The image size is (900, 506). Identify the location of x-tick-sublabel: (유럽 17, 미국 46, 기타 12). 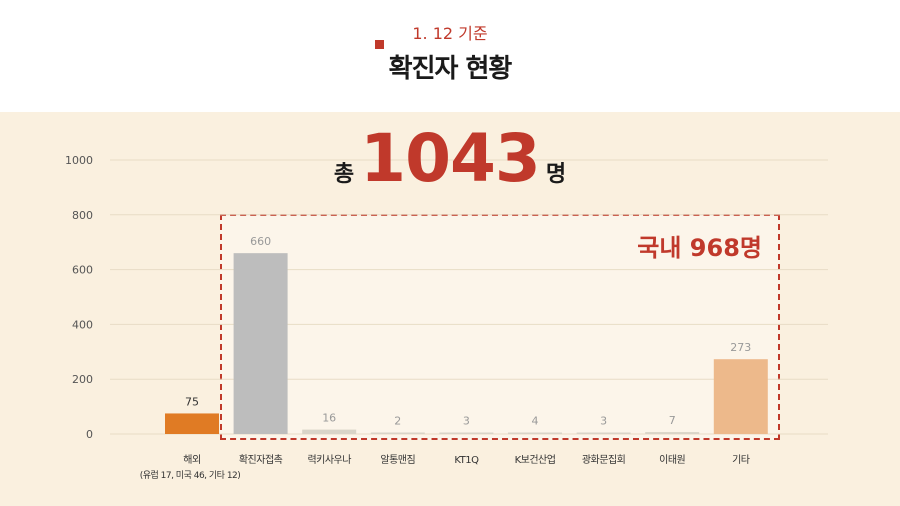
(190, 475).